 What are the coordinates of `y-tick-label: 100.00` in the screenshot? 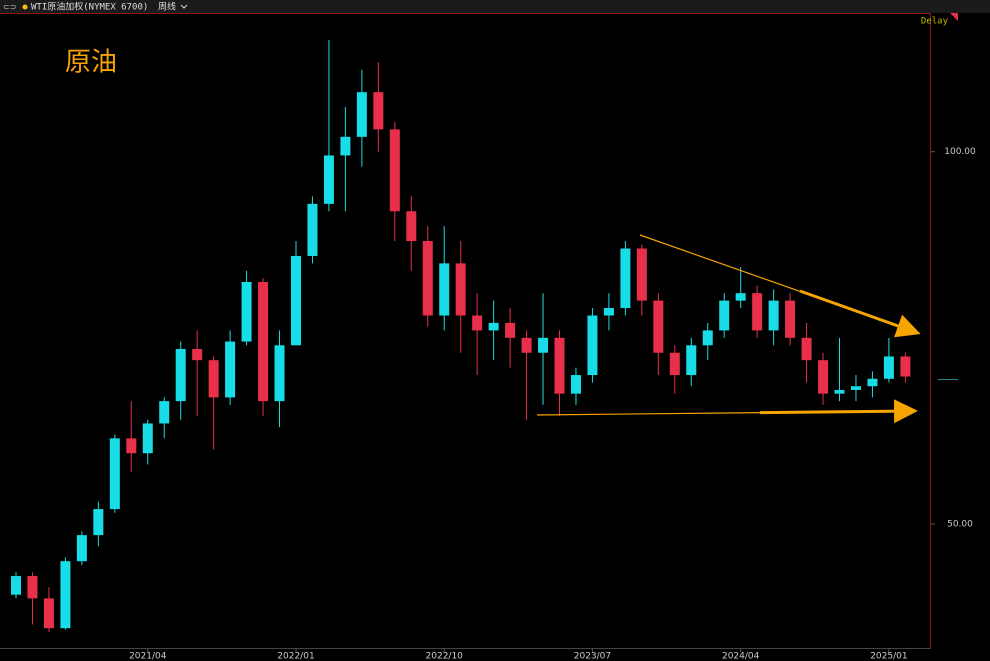 It's located at (960, 152).